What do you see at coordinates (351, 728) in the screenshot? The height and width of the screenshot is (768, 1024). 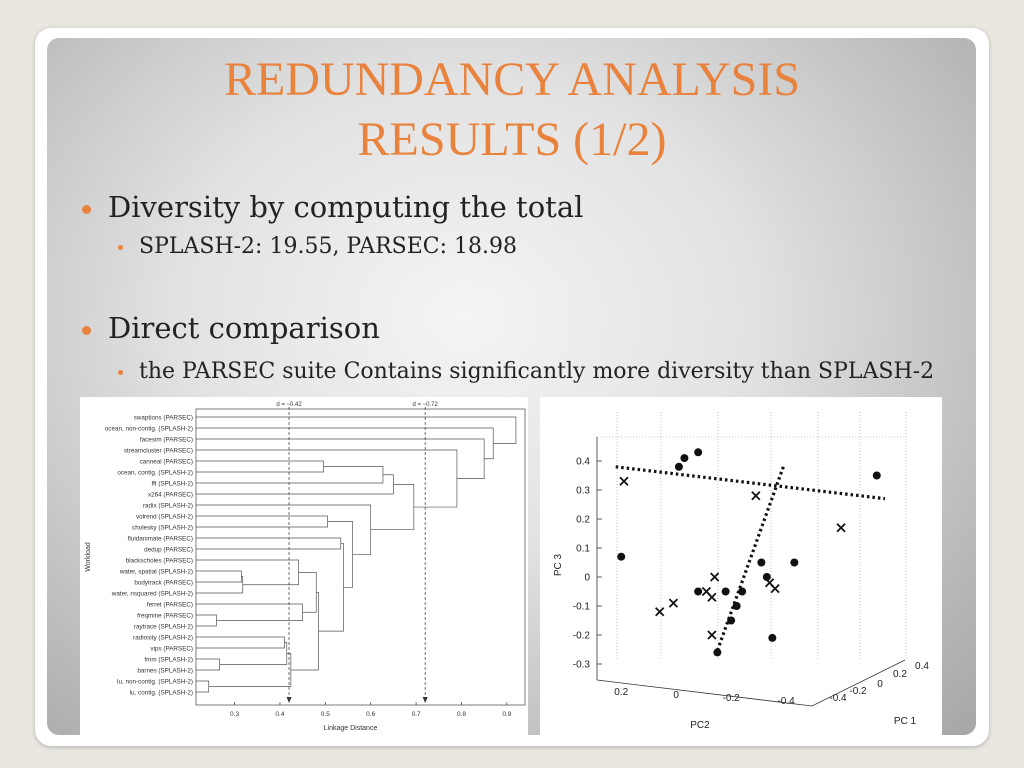 I see `x-axis-label: Linkage Distance` at bounding box center [351, 728].